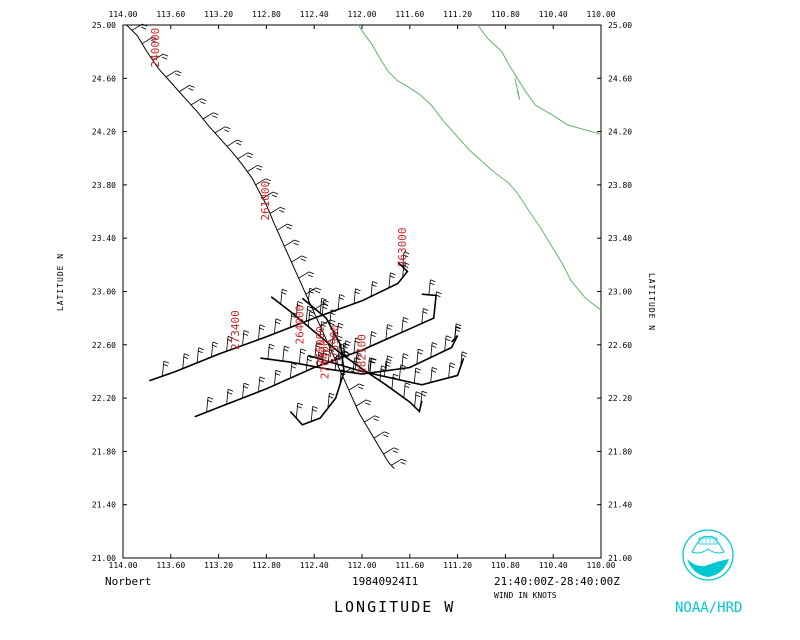 The image size is (800, 640). Describe the element at coordinates (104, 185) in the screenshot. I see `y-tick-label-left: 23.80` at that location.